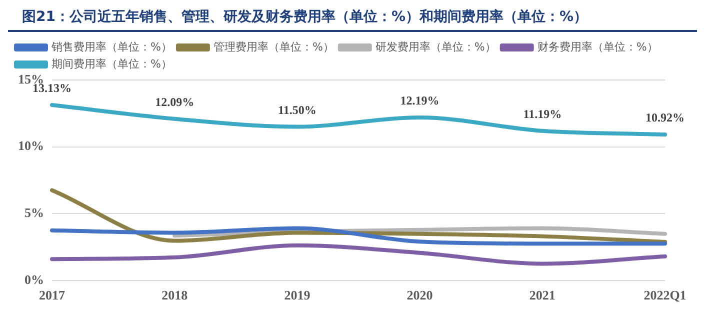 This screenshot has width=705, height=324. What do you see at coordinates (34, 279) in the screenshot?
I see `y-tick-label: 0%` at bounding box center [34, 279].